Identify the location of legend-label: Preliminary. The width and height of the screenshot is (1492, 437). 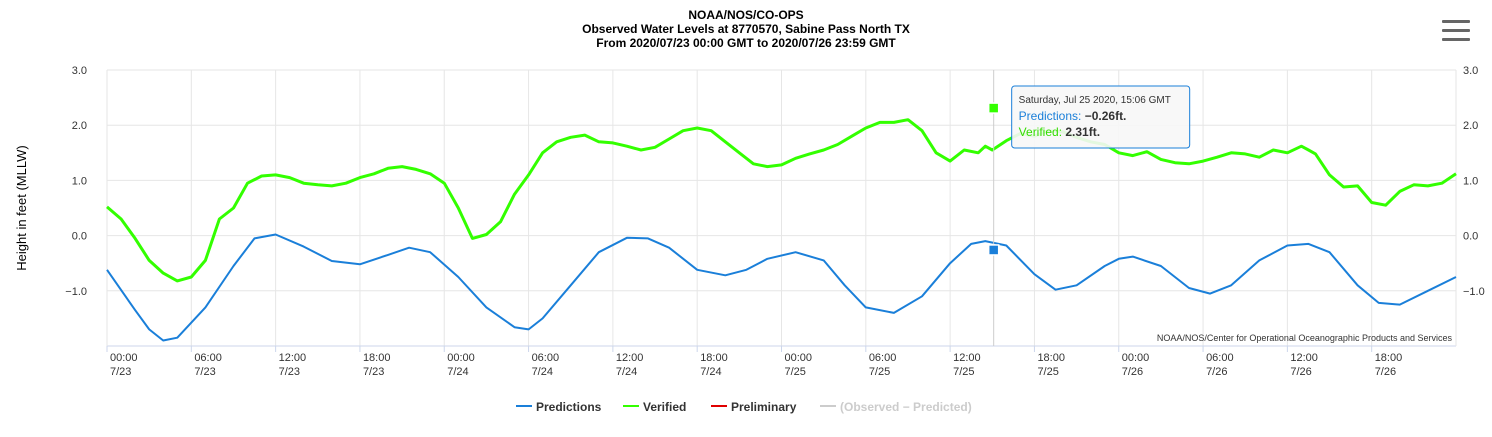
(764, 407).